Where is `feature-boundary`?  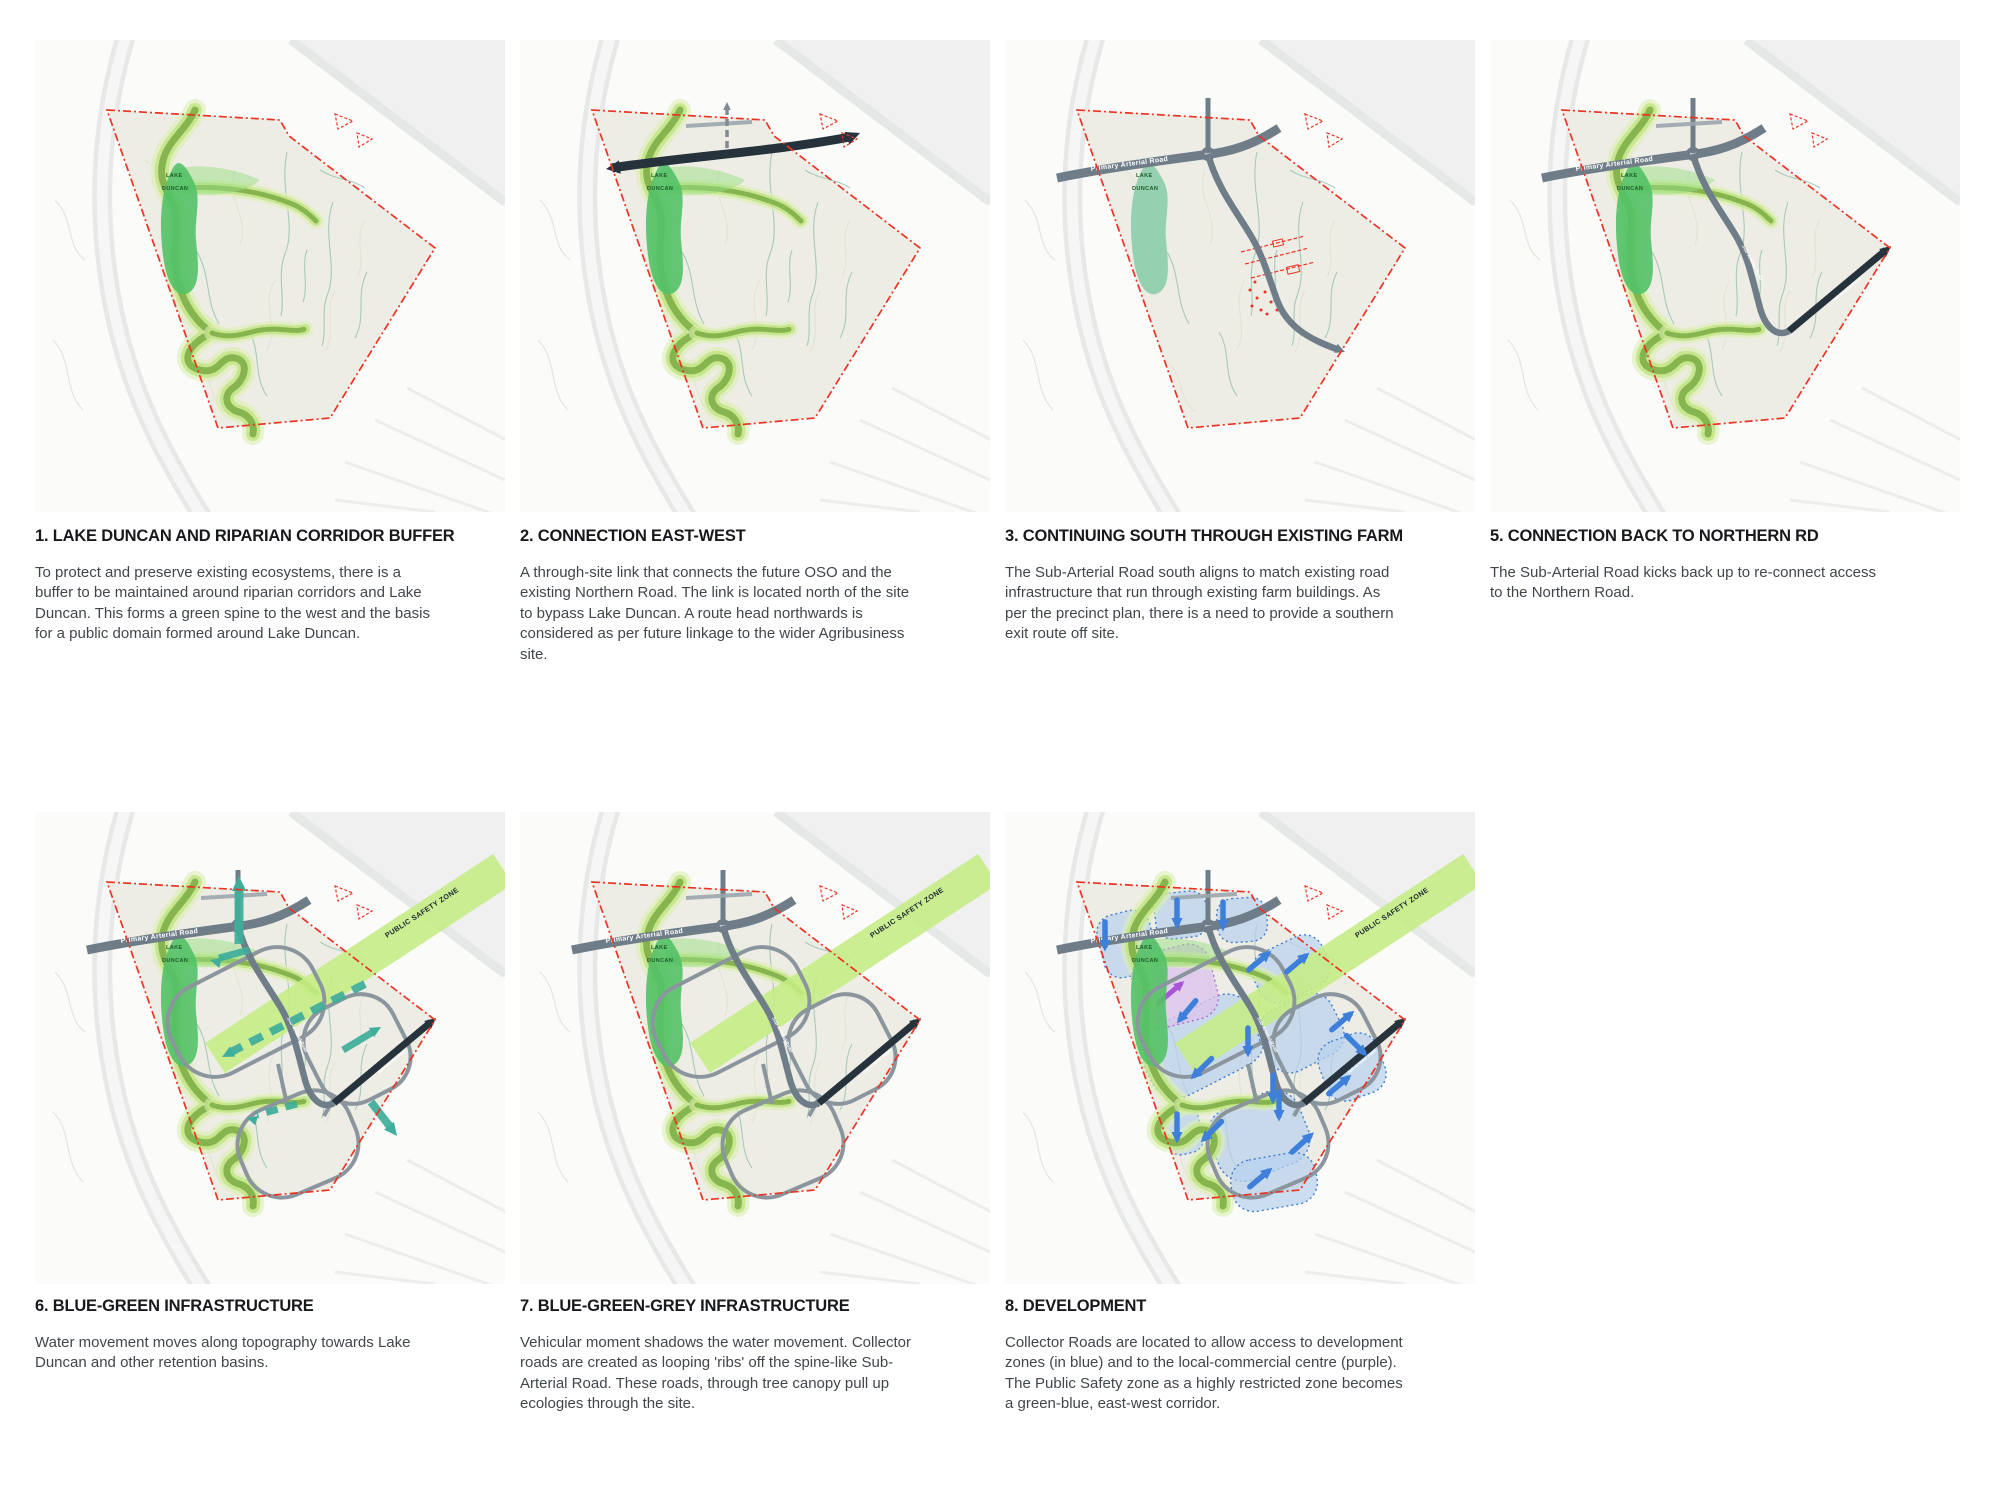
feature-boundary is located at coordinates (271, 269).